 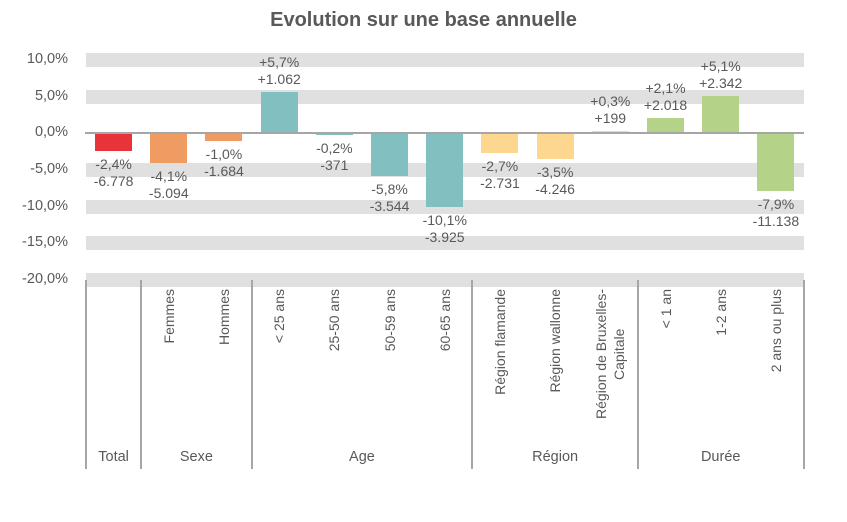 I want to click on bar-count-label: +2.342, so click(x=721, y=82).